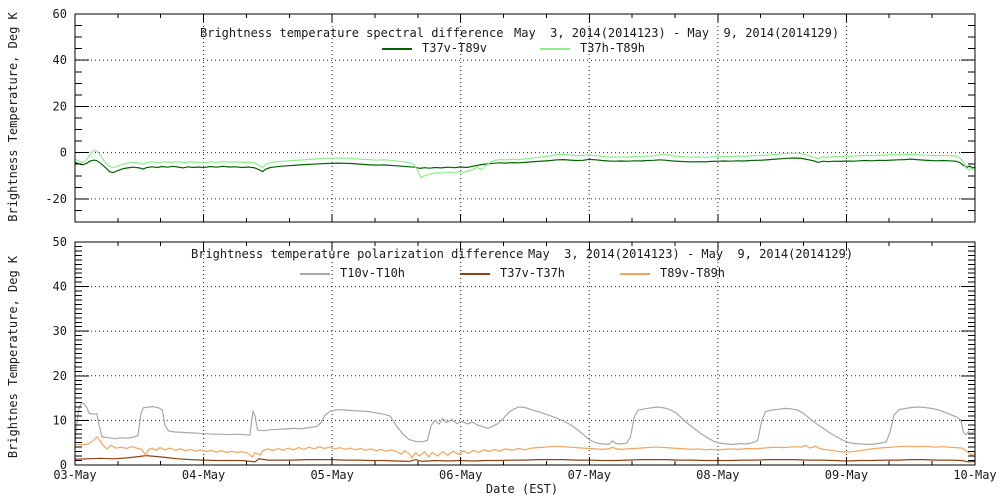  I want to click on legend-entry-t89v-t89h: T89v-T89h, so click(672, 273).